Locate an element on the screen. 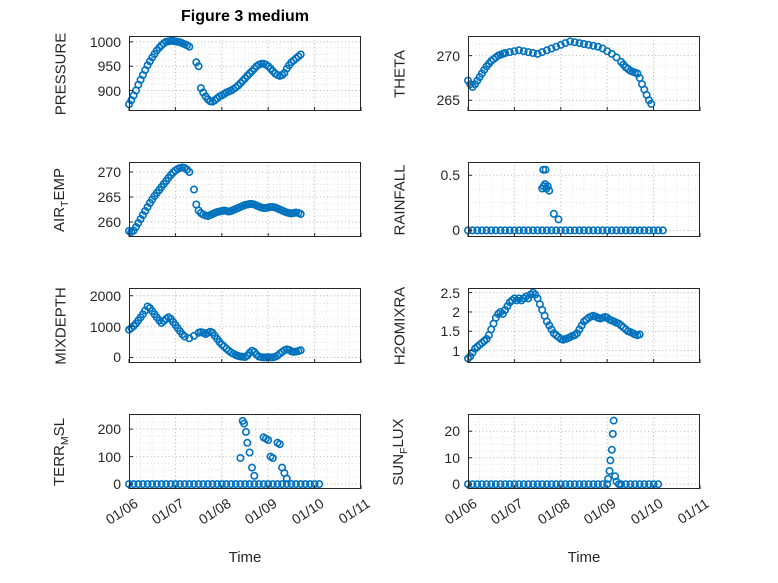 This screenshot has height=583, width=778. subplot-h2omixra: H2OMIXRA 1 1.5 2 2.5 is located at coordinates (546, 325).